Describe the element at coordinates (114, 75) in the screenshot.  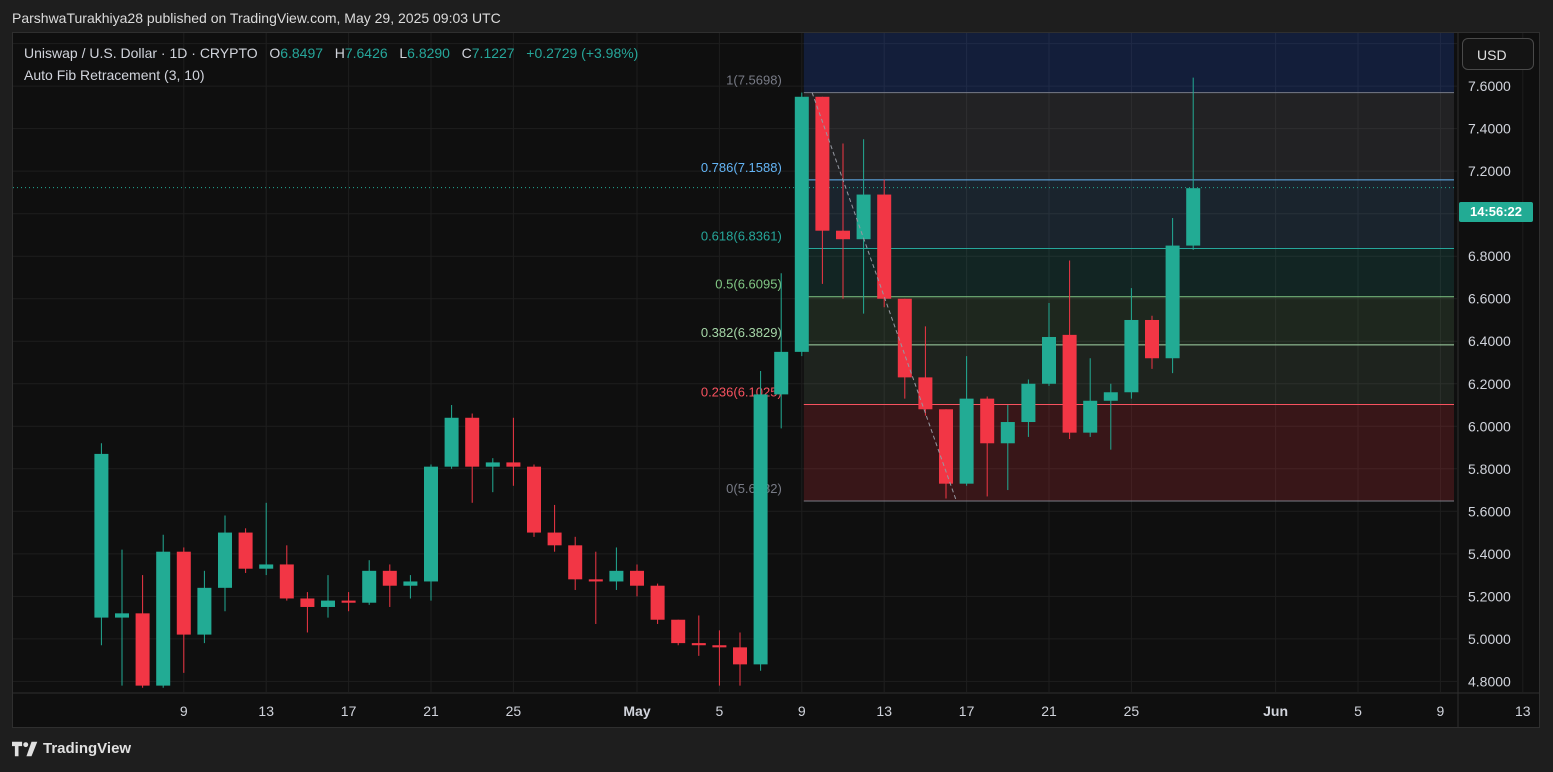
I see `indicator-legend: Auto Fib Retracement (3, 10)` at that location.